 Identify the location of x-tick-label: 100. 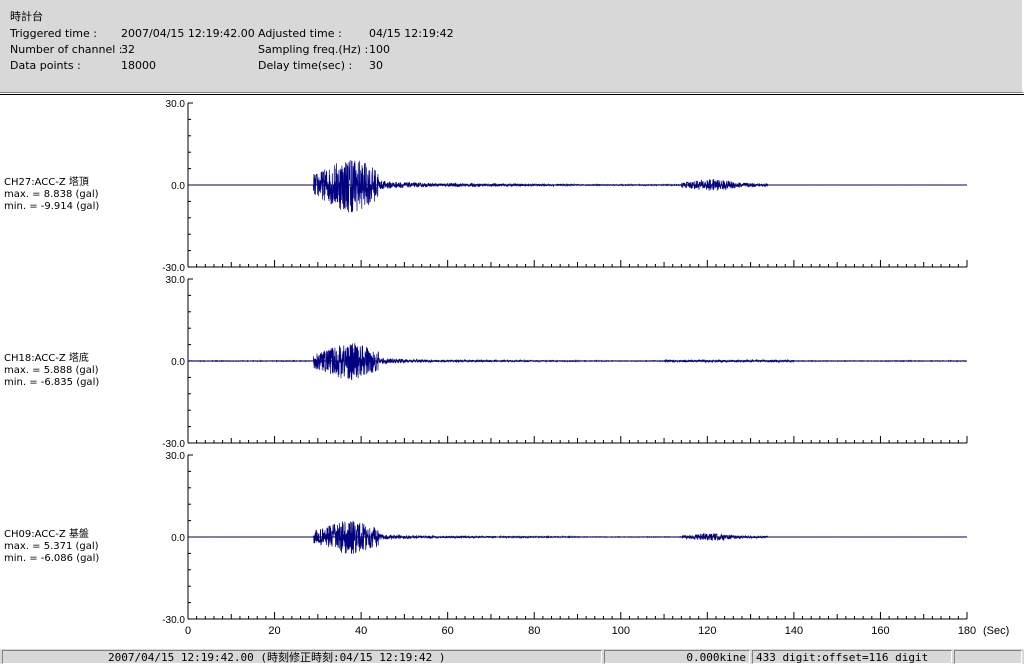
(621, 631).